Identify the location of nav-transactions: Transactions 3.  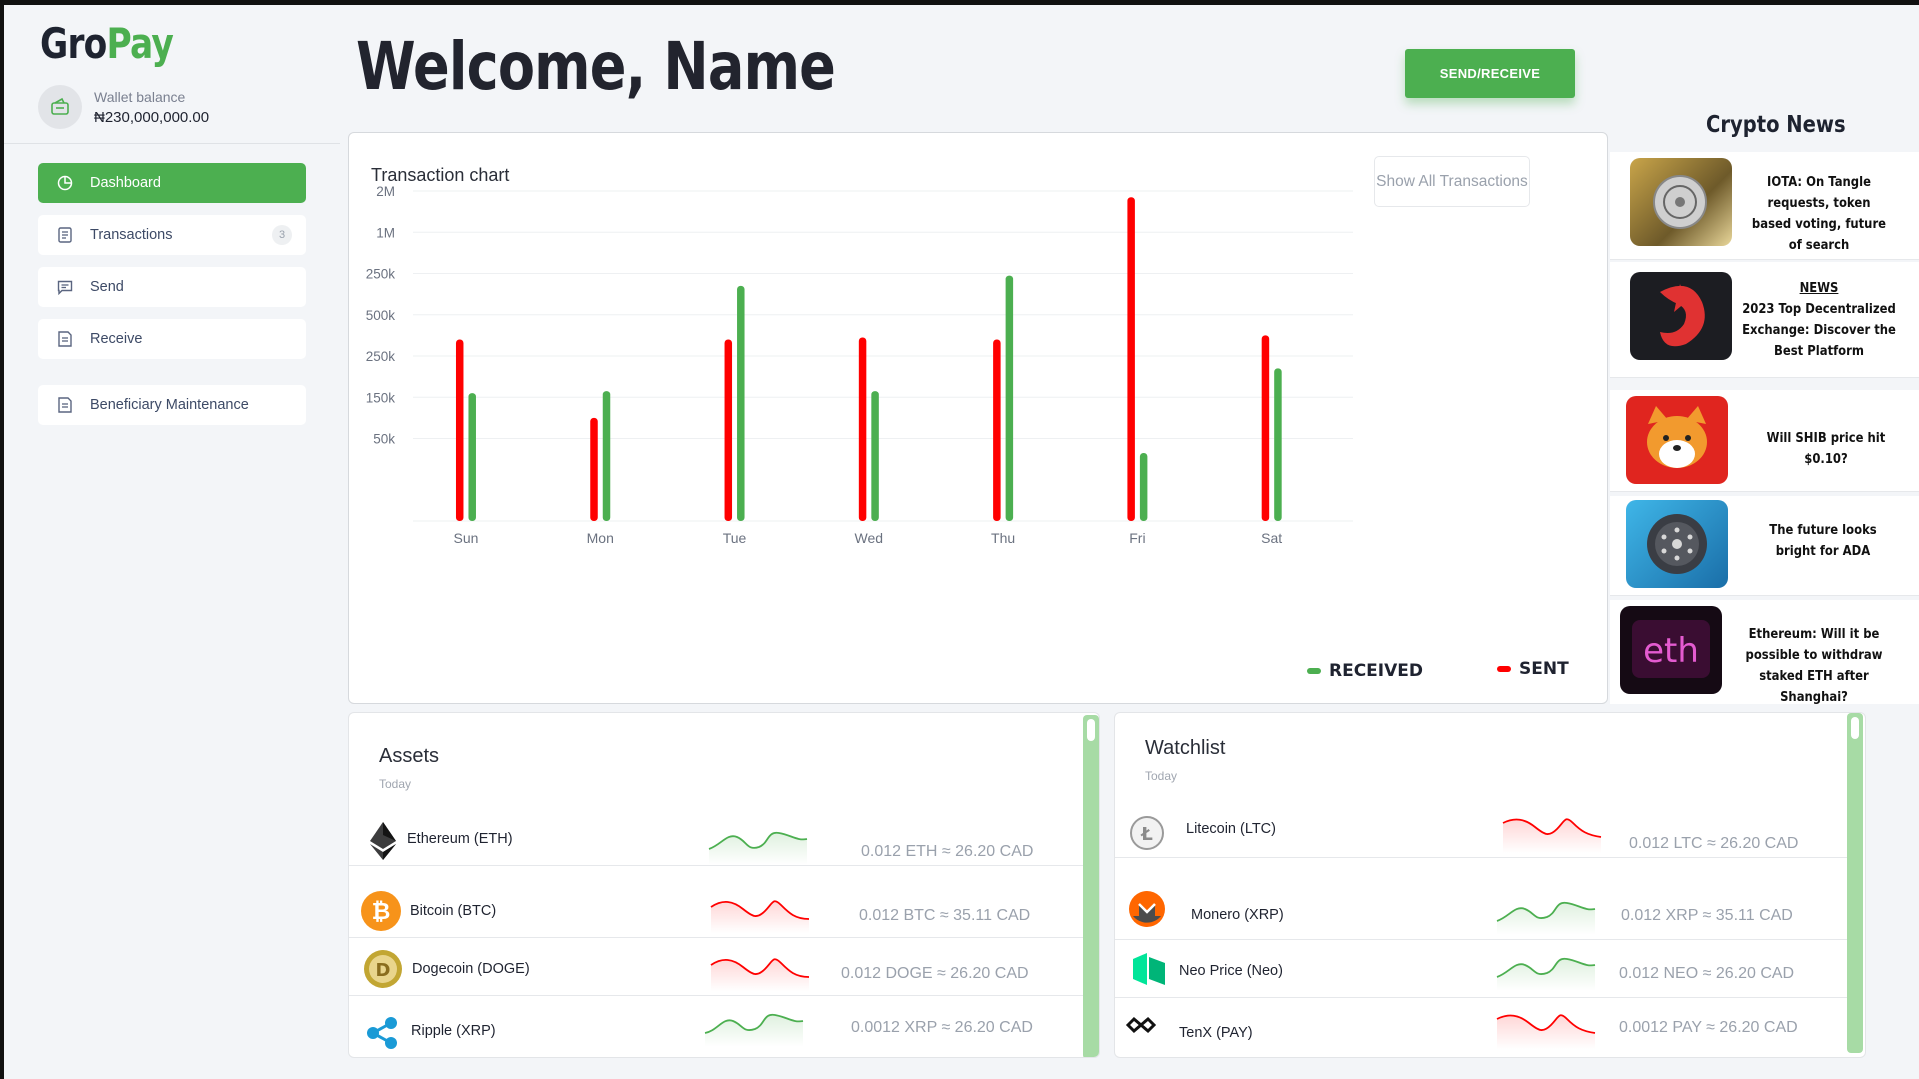
(172, 235).